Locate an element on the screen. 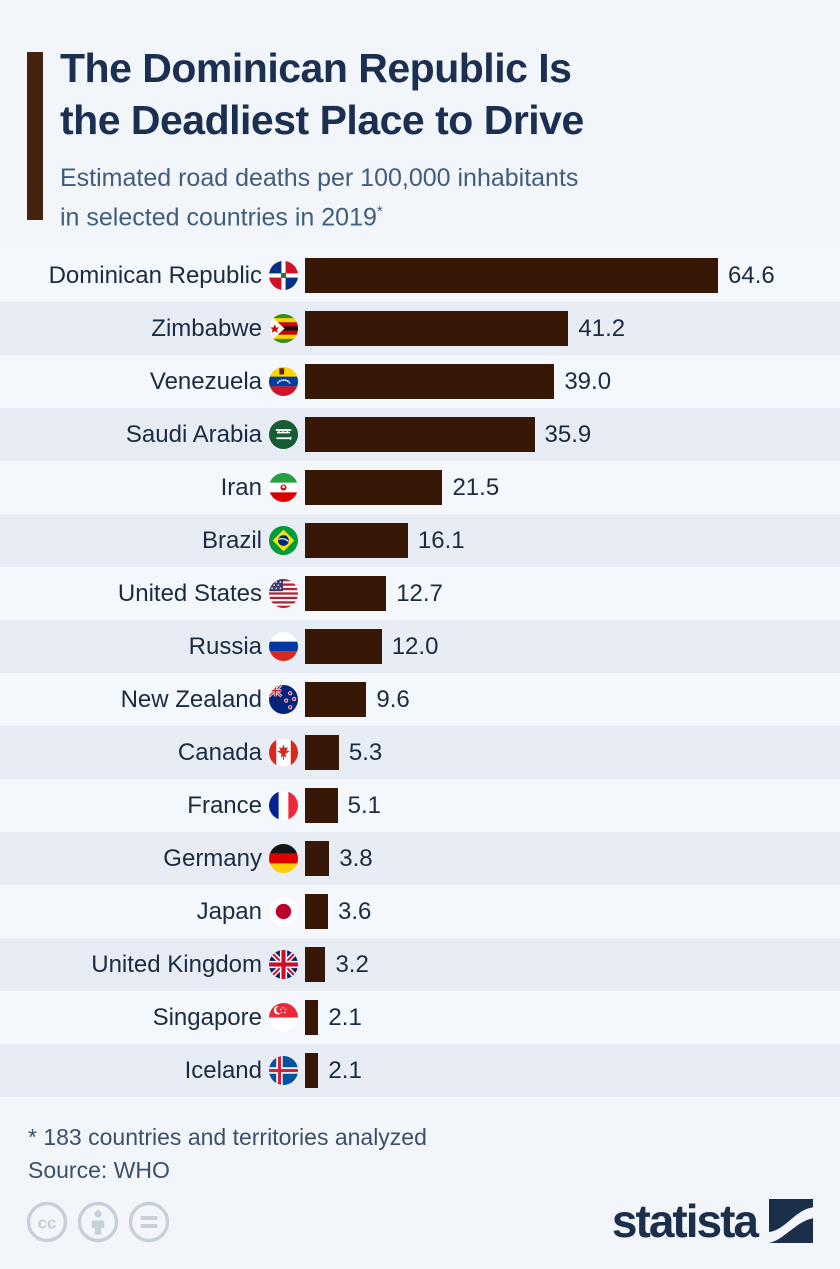 The width and height of the screenshot is (840, 1269). country-label: United States is located at coordinates (189, 593).